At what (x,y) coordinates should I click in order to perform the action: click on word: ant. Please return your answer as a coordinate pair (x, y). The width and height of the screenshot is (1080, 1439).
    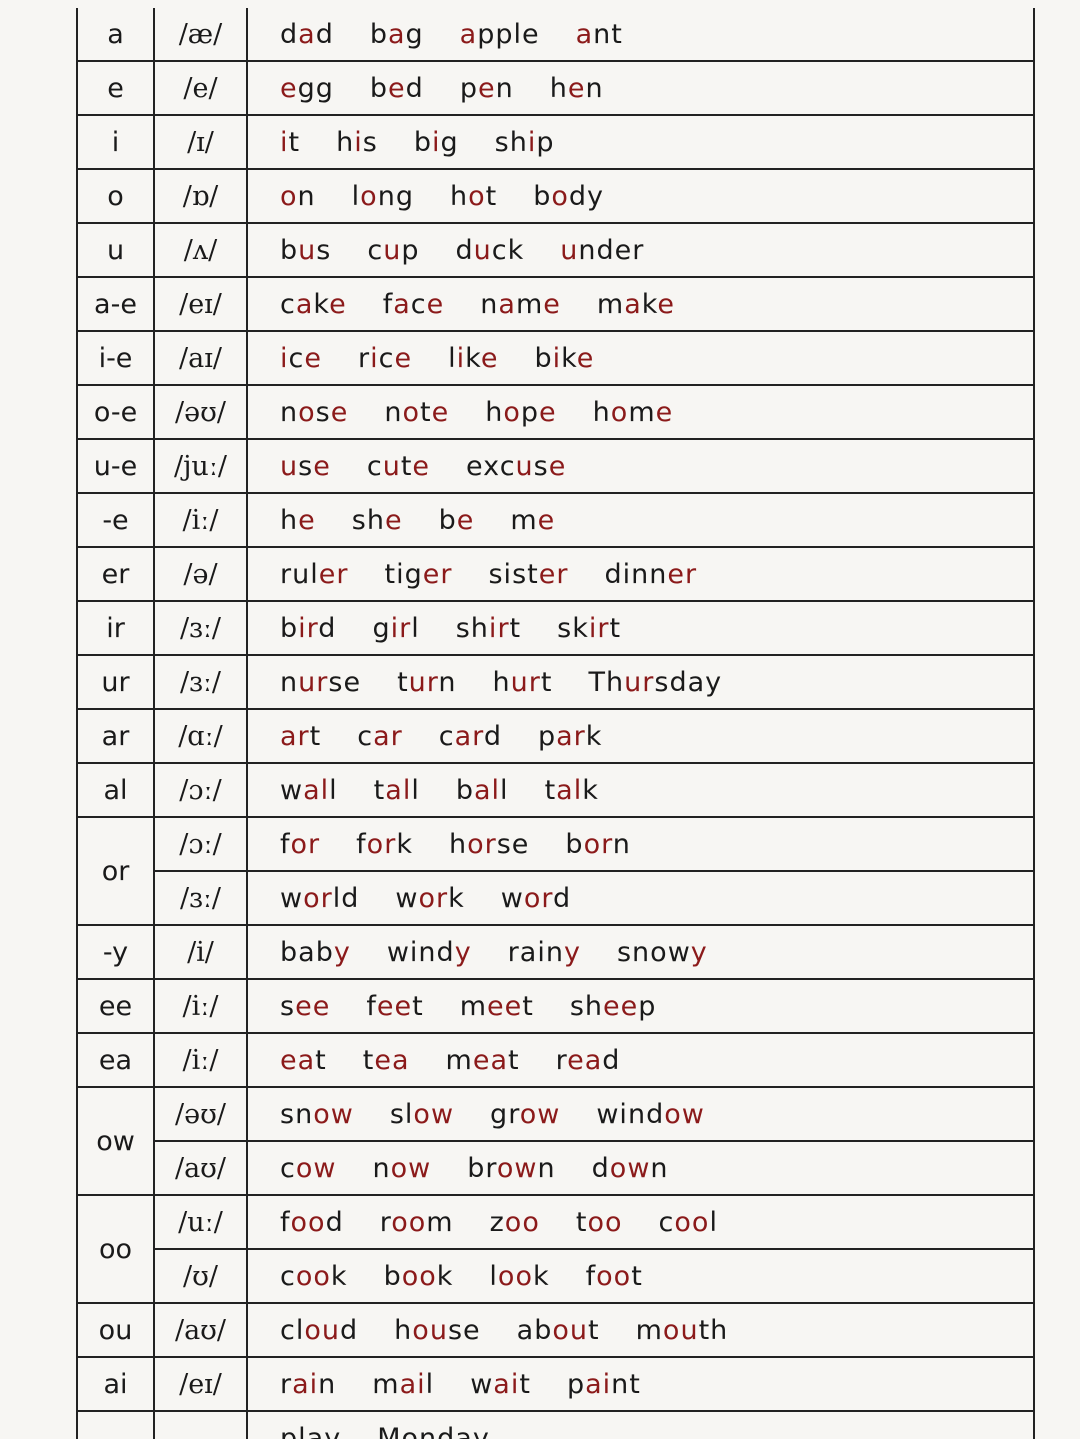
    Looking at the image, I should click on (599, 34).